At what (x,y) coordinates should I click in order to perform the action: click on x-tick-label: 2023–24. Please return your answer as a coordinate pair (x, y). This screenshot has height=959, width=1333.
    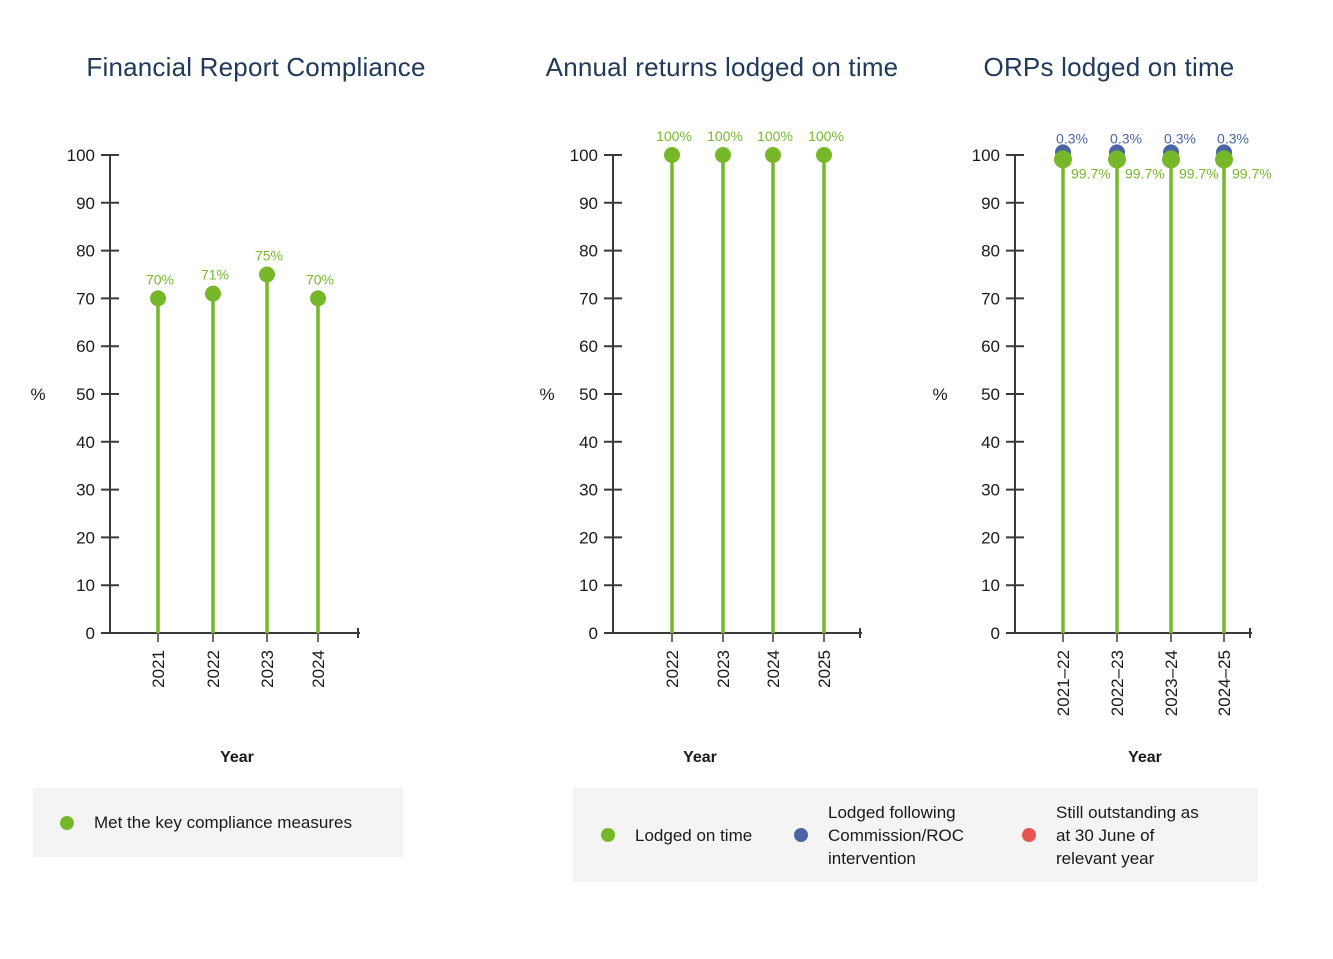
    Looking at the image, I should click on (1171, 683).